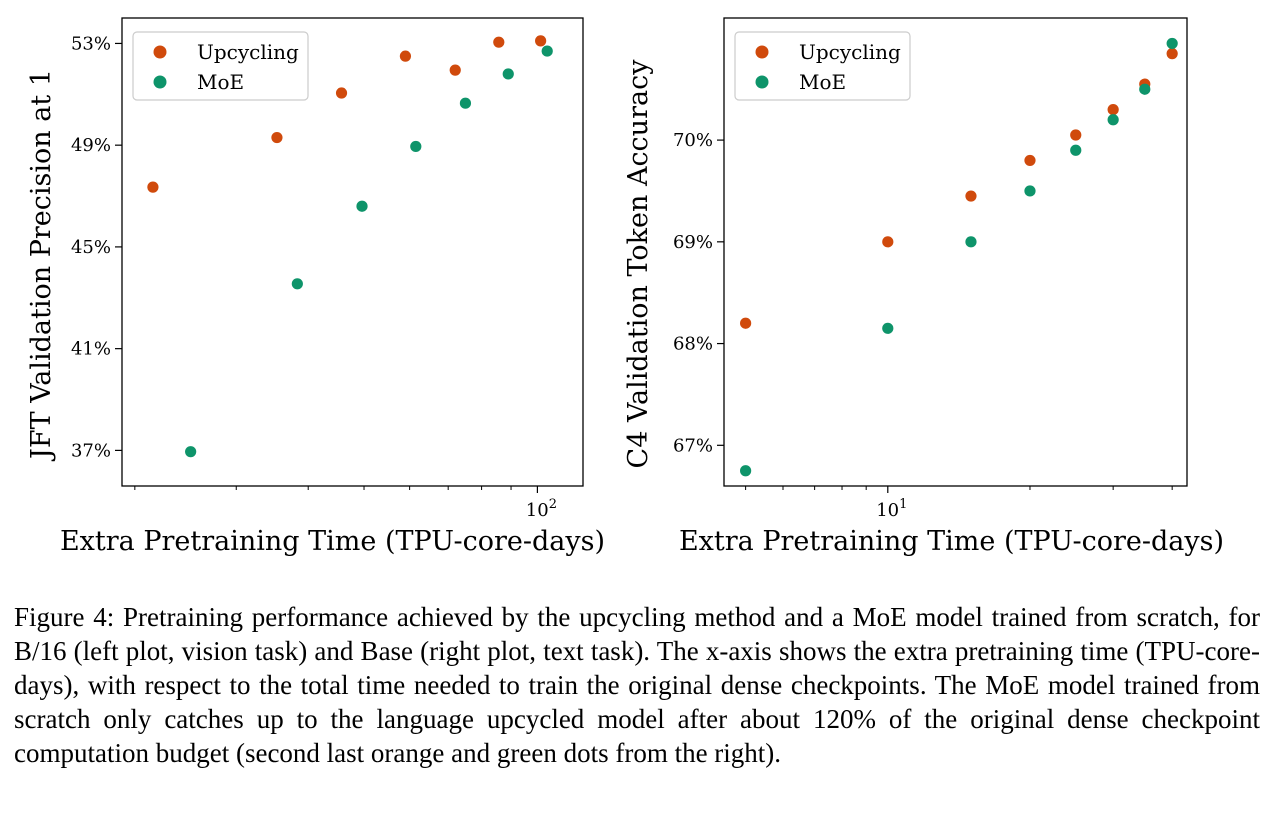 The image size is (1276, 816). What do you see at coordinates (91, 43) in the screenshot?
I see `y-tick-label: 53%` at bounding box center [91, 43].